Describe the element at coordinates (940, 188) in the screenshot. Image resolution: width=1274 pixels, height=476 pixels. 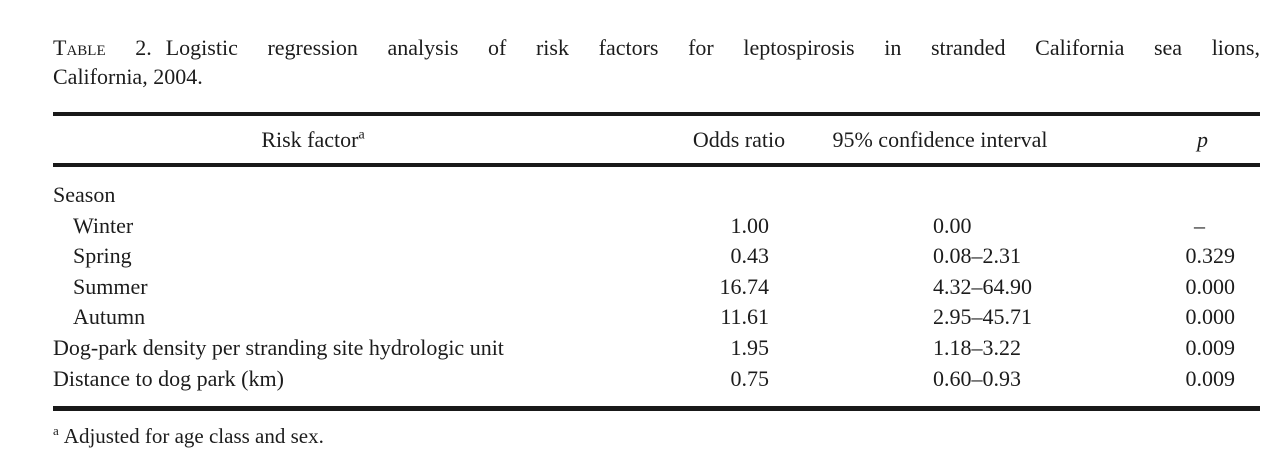
I see `confidence-interval-cell` at that location.